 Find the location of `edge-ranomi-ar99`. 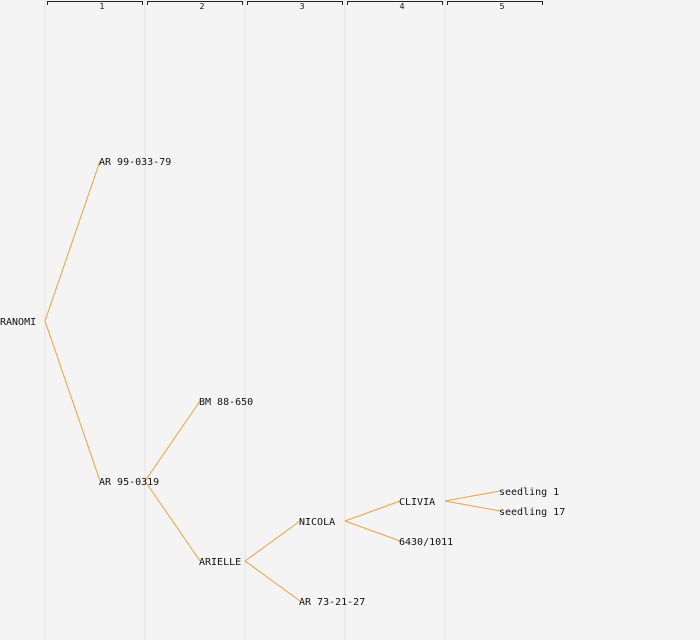

edge-ranomi-ar99 is located at coordinates (72, 241).